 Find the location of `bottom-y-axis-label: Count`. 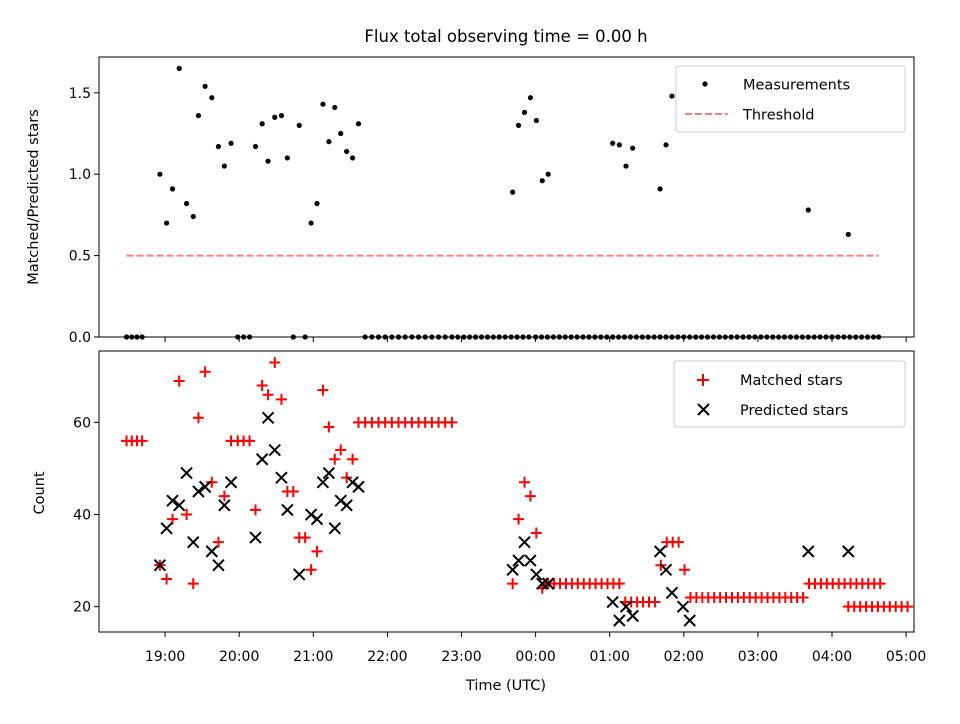

bottom-y-axis-label: Count is located at coordinates (40, 492).